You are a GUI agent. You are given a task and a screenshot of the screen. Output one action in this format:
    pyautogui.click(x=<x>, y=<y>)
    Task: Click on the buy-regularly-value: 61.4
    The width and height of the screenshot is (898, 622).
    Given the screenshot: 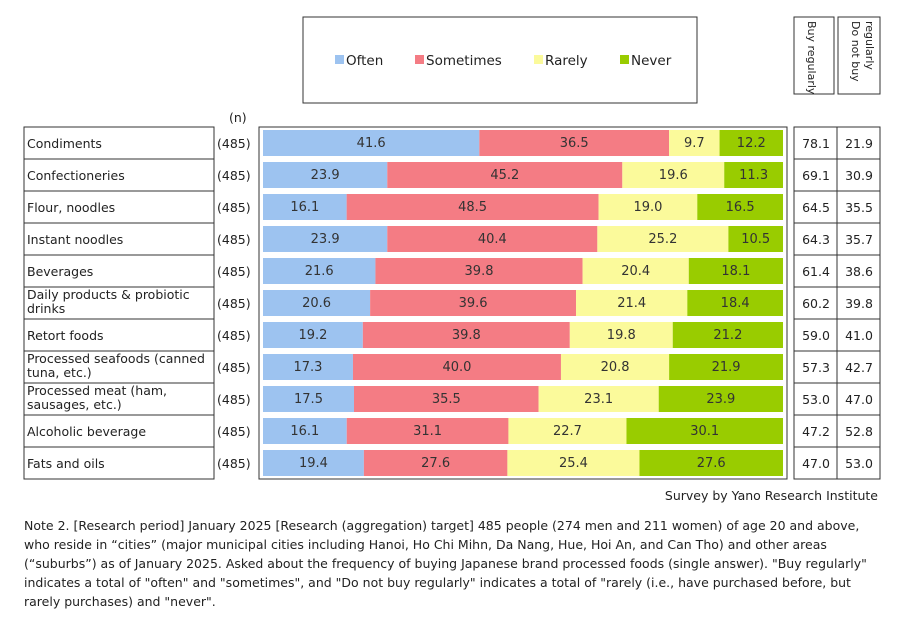 What is the action you would take?
    pyautogui.click(x=816, y=271)
    